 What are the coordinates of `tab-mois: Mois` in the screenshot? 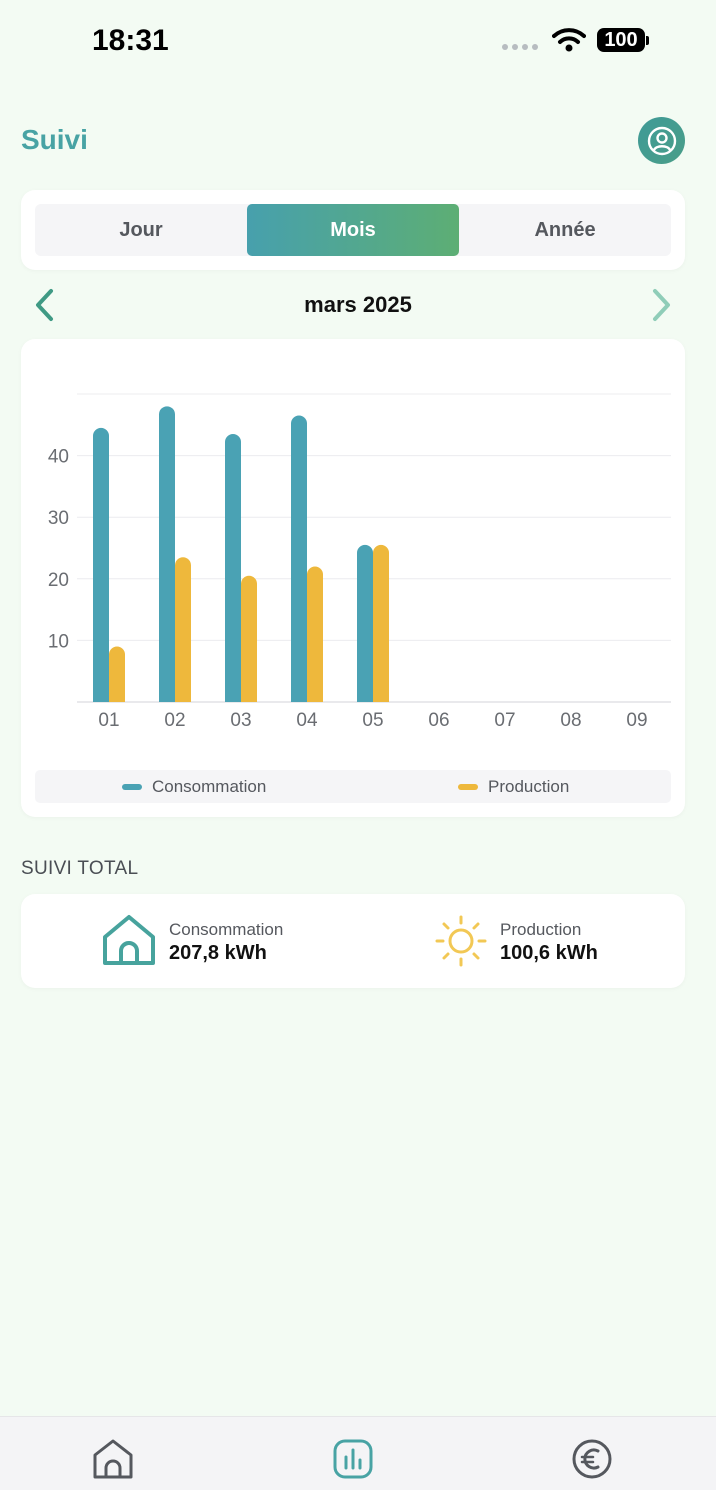 It's located at (353, 230).